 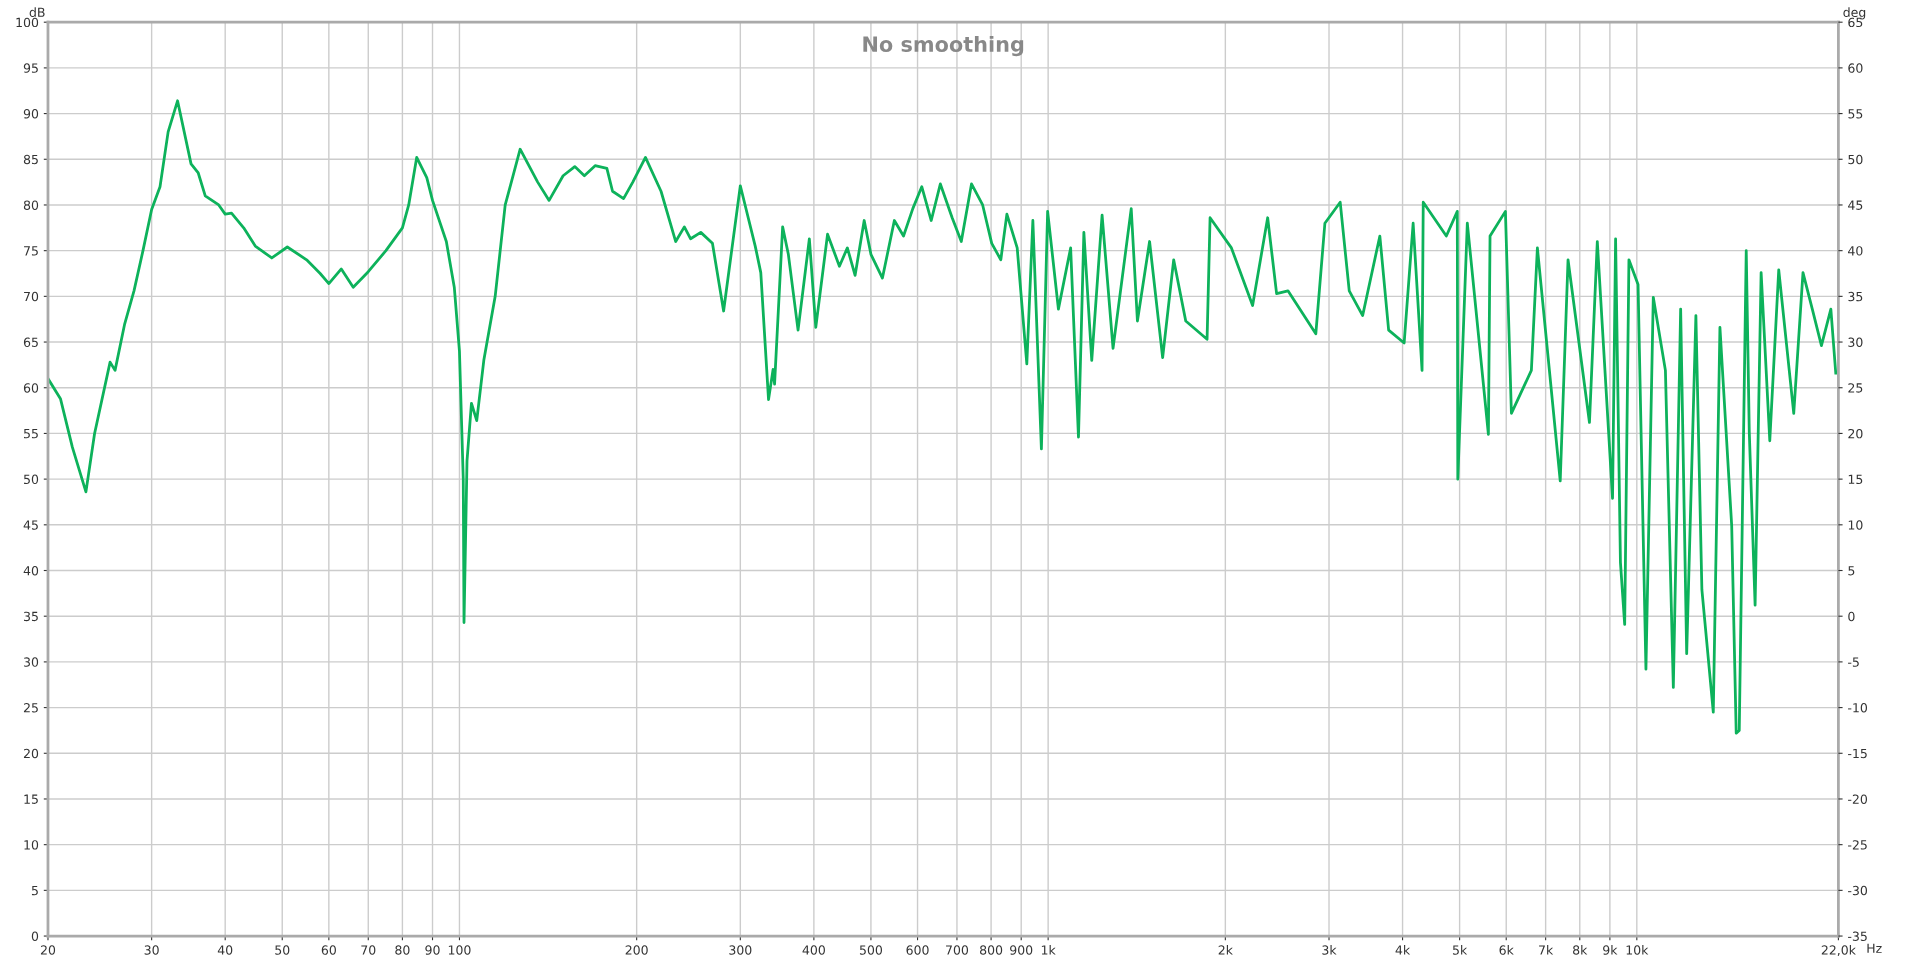 What do you see at coordinates (813, 950) in the screenshot?
I see `x-tick-label: 400` at bounding box center [813, 950].